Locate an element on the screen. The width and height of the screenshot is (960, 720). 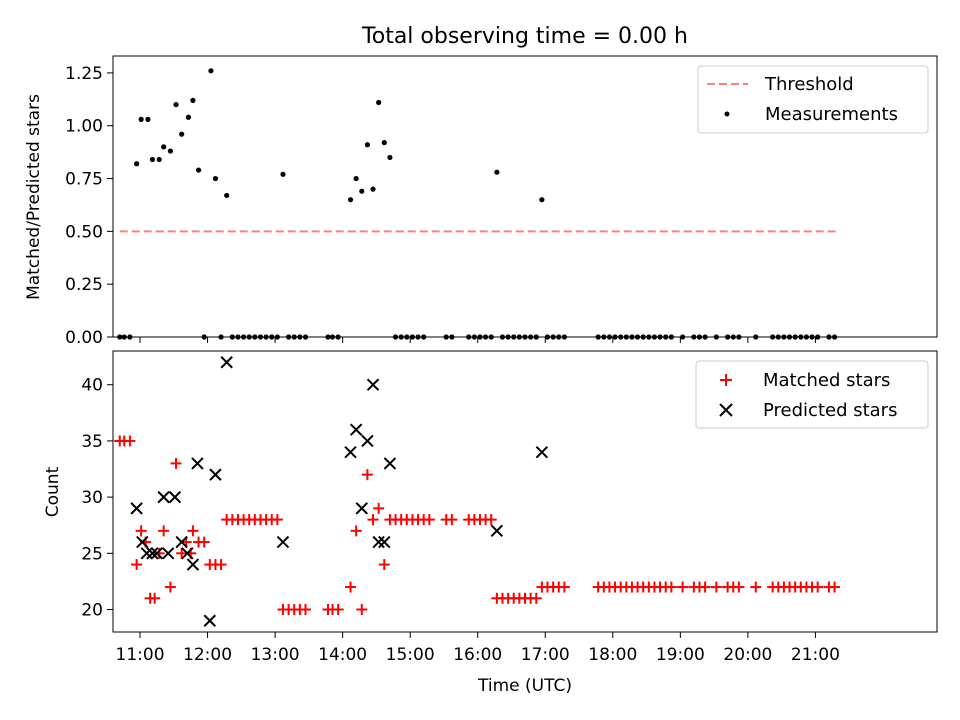
y-tick-label: 0.25 is located at coordinates (84, 285).